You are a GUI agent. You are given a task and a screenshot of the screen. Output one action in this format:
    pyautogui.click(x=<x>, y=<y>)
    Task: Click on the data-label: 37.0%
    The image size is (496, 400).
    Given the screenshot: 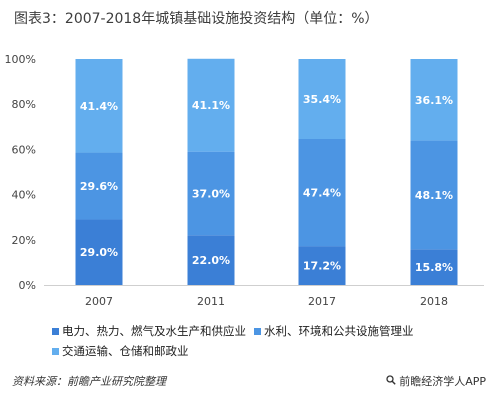 What is the action you would take?
    pyautogui.click(x=211, y=193)
    